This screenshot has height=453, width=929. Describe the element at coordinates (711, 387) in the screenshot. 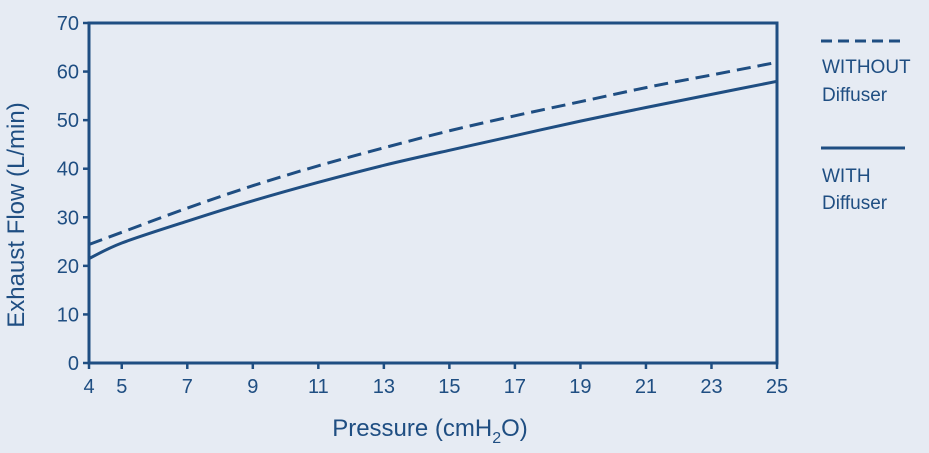

I see `x-tick-label: 23` at that location.